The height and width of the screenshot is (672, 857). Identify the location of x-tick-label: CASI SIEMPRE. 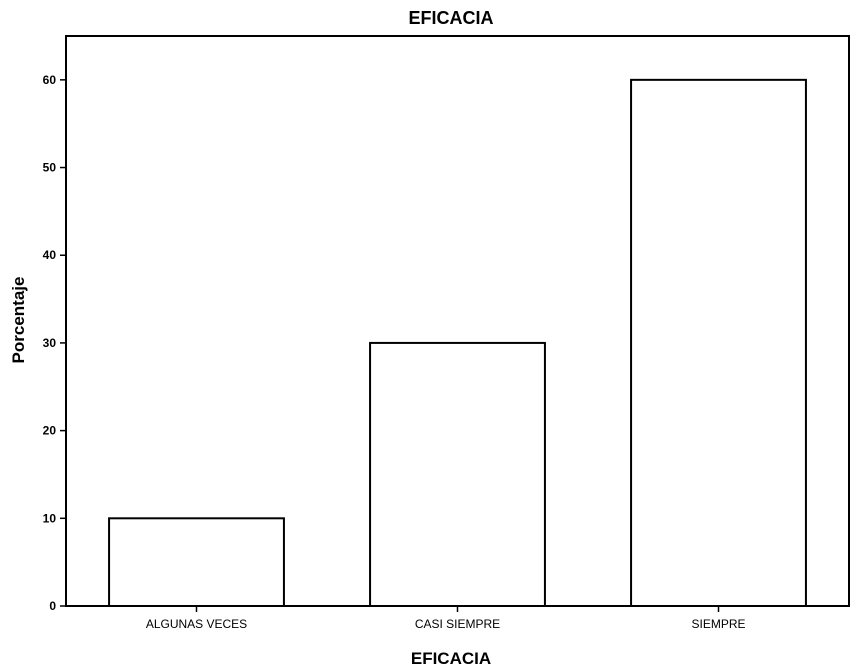
(457, 624).